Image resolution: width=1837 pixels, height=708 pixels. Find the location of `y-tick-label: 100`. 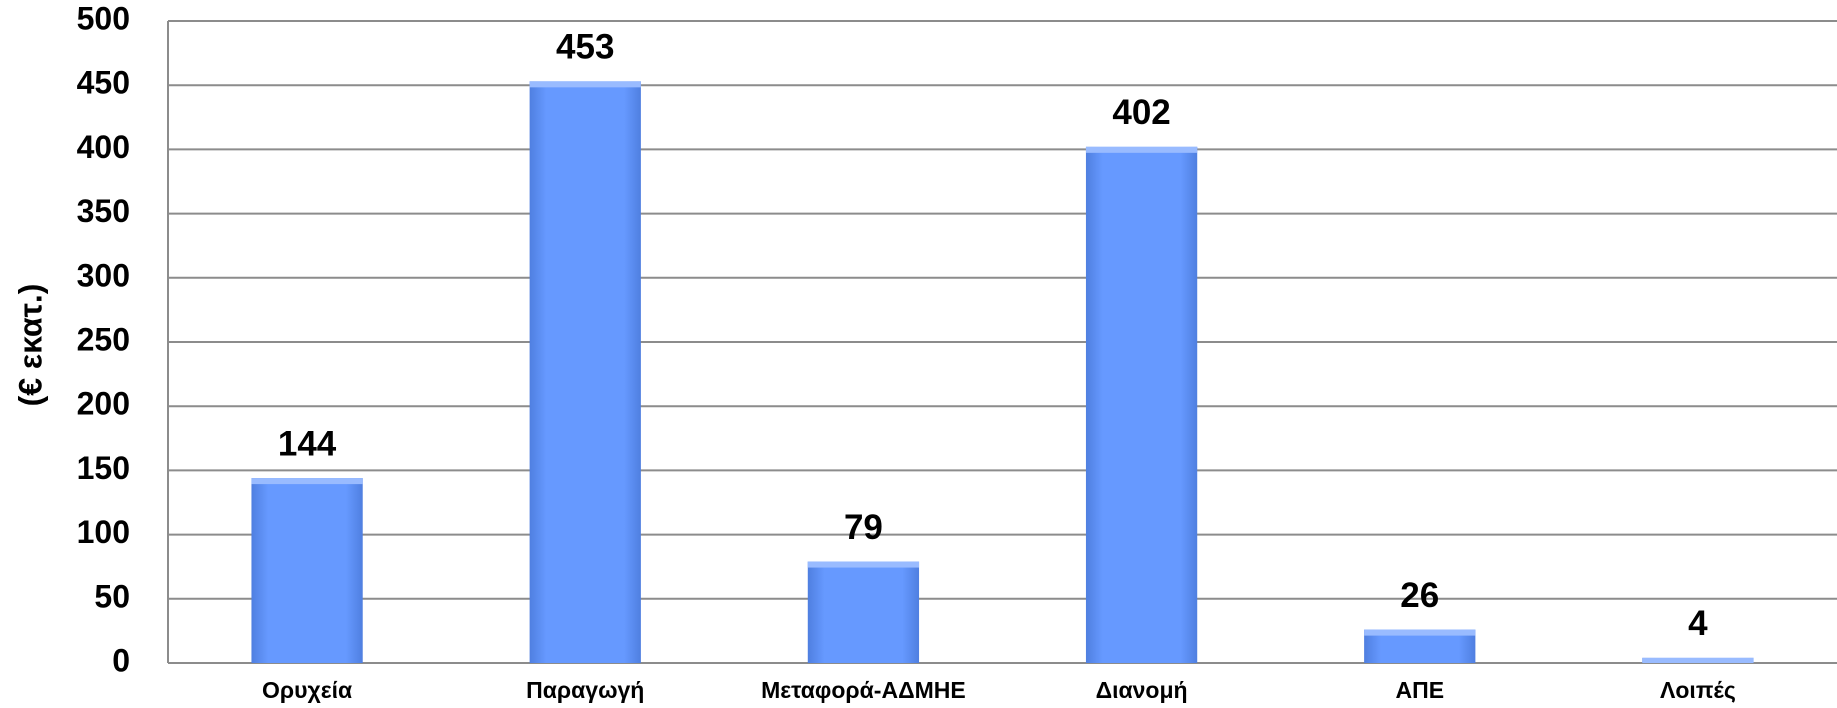

y-tick-label: 100 is located at coordinates (103, 532).